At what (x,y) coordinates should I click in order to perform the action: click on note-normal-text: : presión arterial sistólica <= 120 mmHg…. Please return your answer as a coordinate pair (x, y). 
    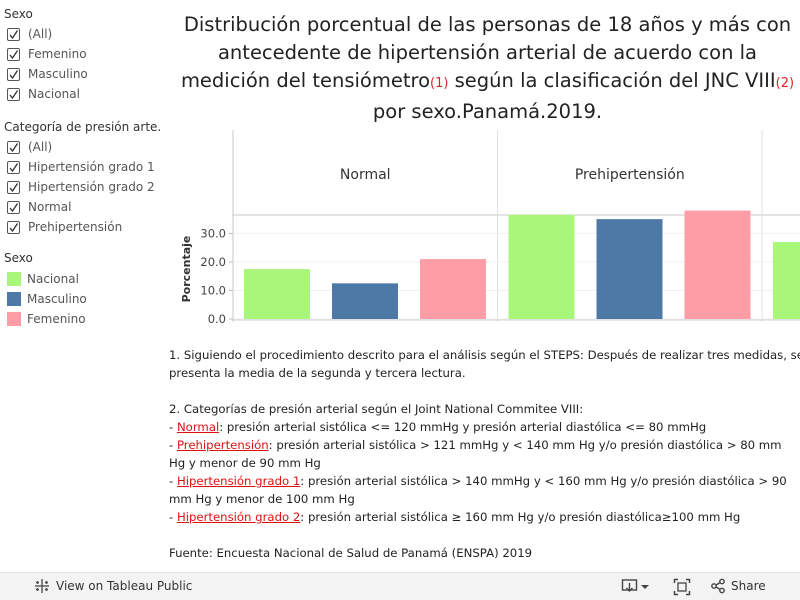
    Looking at the image, I should click on (463, 427).